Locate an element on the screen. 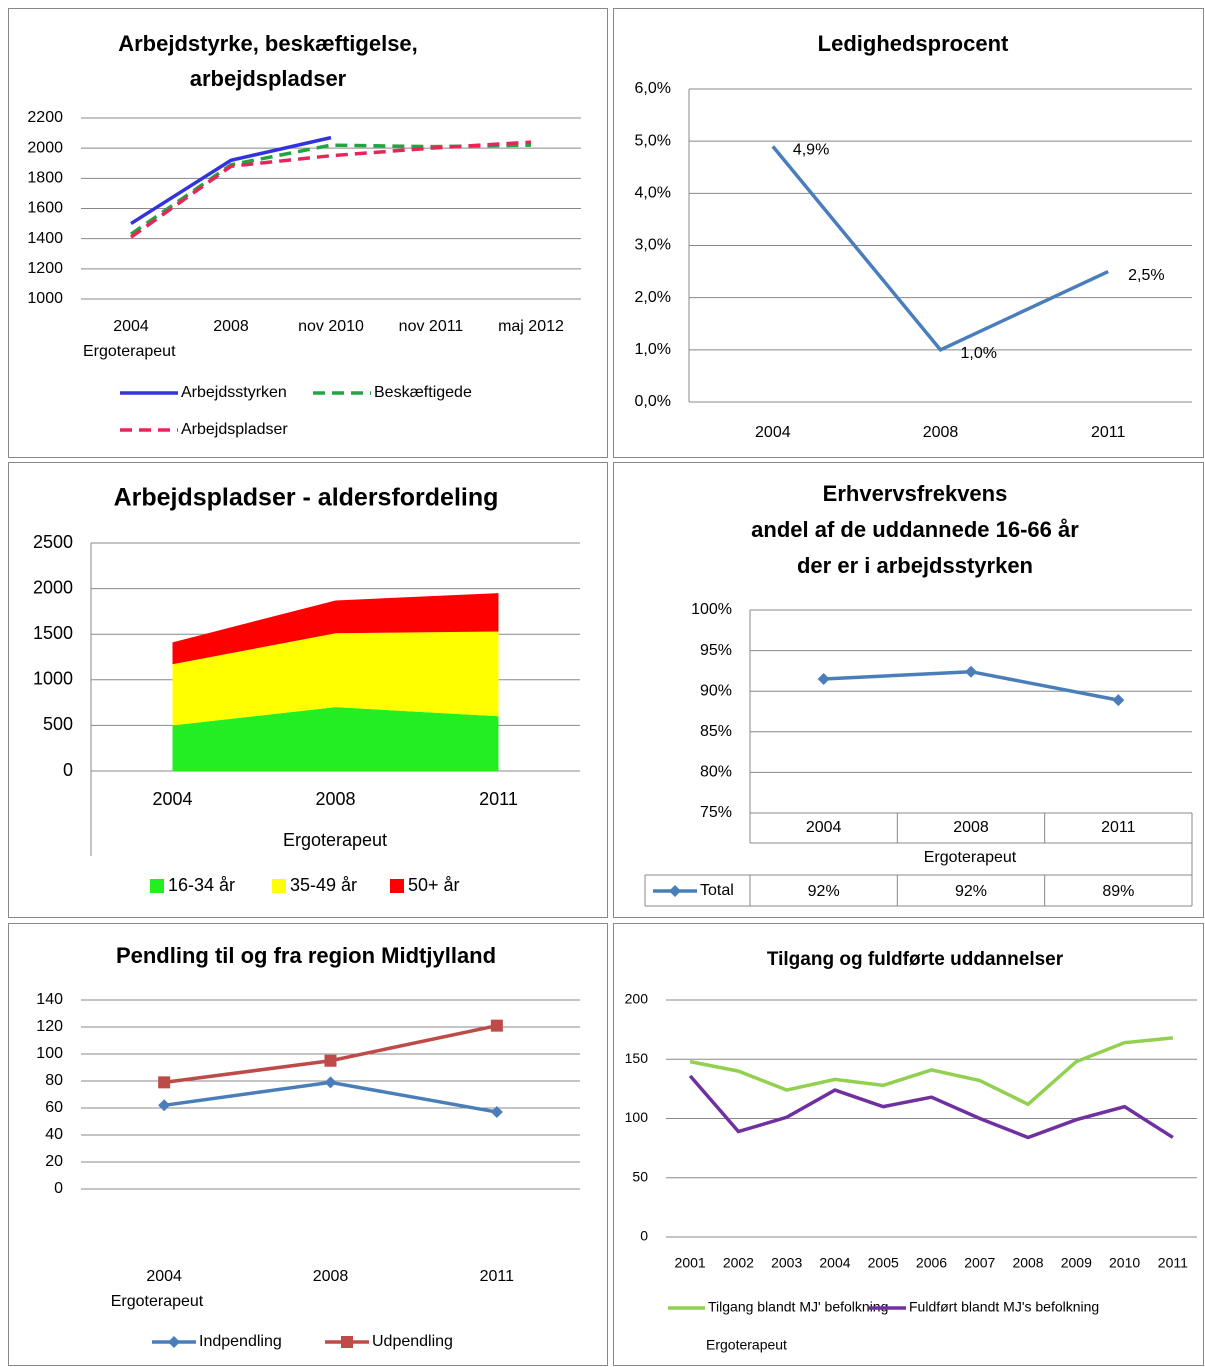 The height and width of the screenshot is (1367, 1205). legend-label: 16-34 år is located at coordinates (201, 885).